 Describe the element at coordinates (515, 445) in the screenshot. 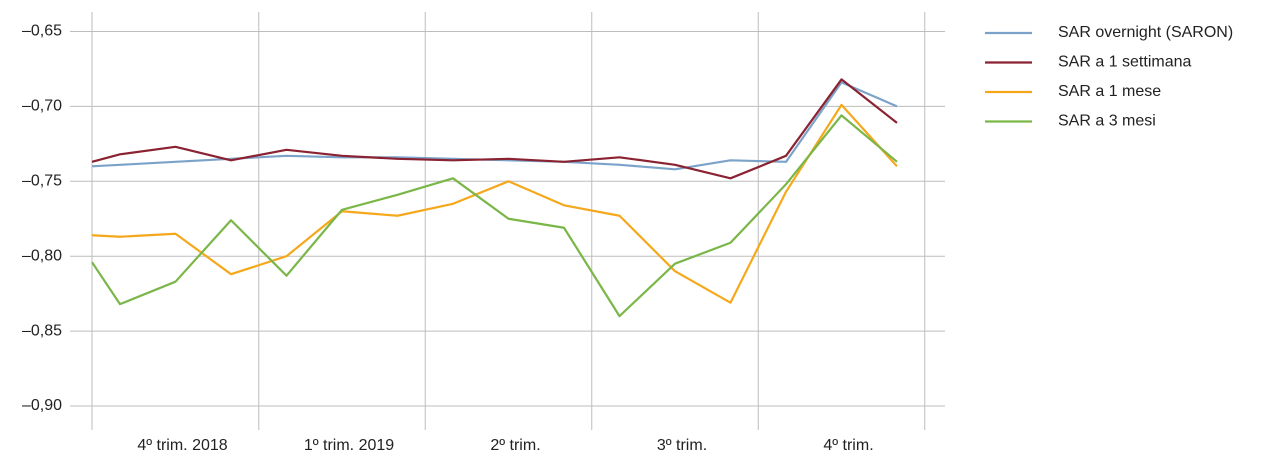

I see `x-tick-label: 2º trim.` at that location.